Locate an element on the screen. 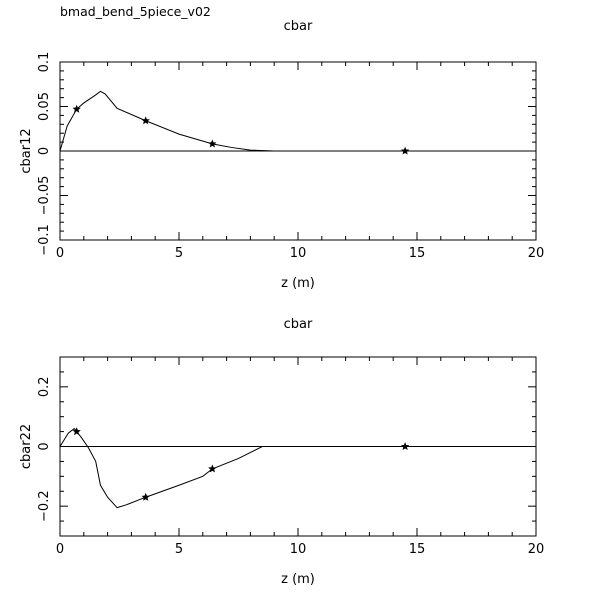  y-tick-label: 0.2 is located at coordinates (44, 386).